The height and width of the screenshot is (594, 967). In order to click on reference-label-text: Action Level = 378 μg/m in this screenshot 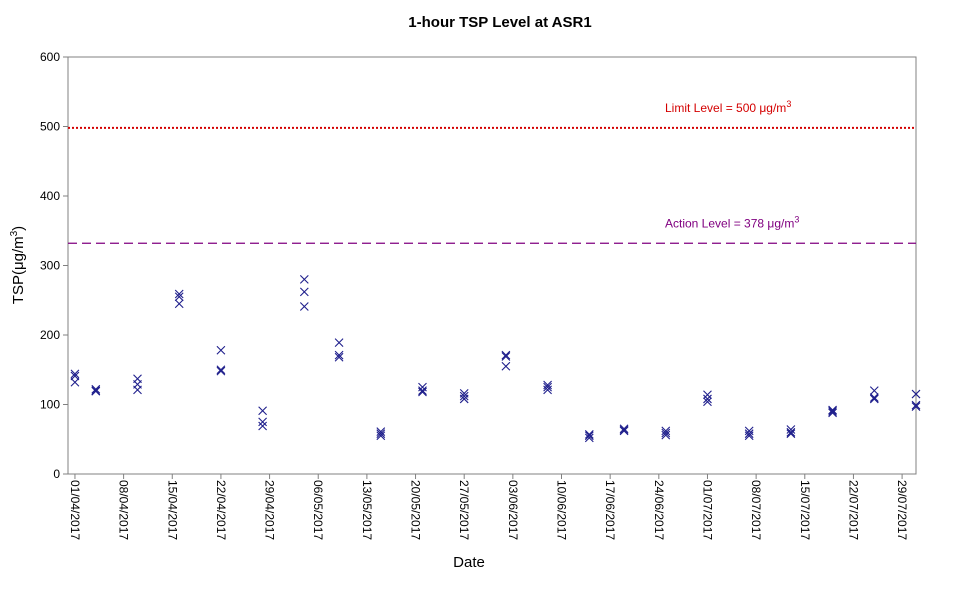, I will do `click(729, 223)`.